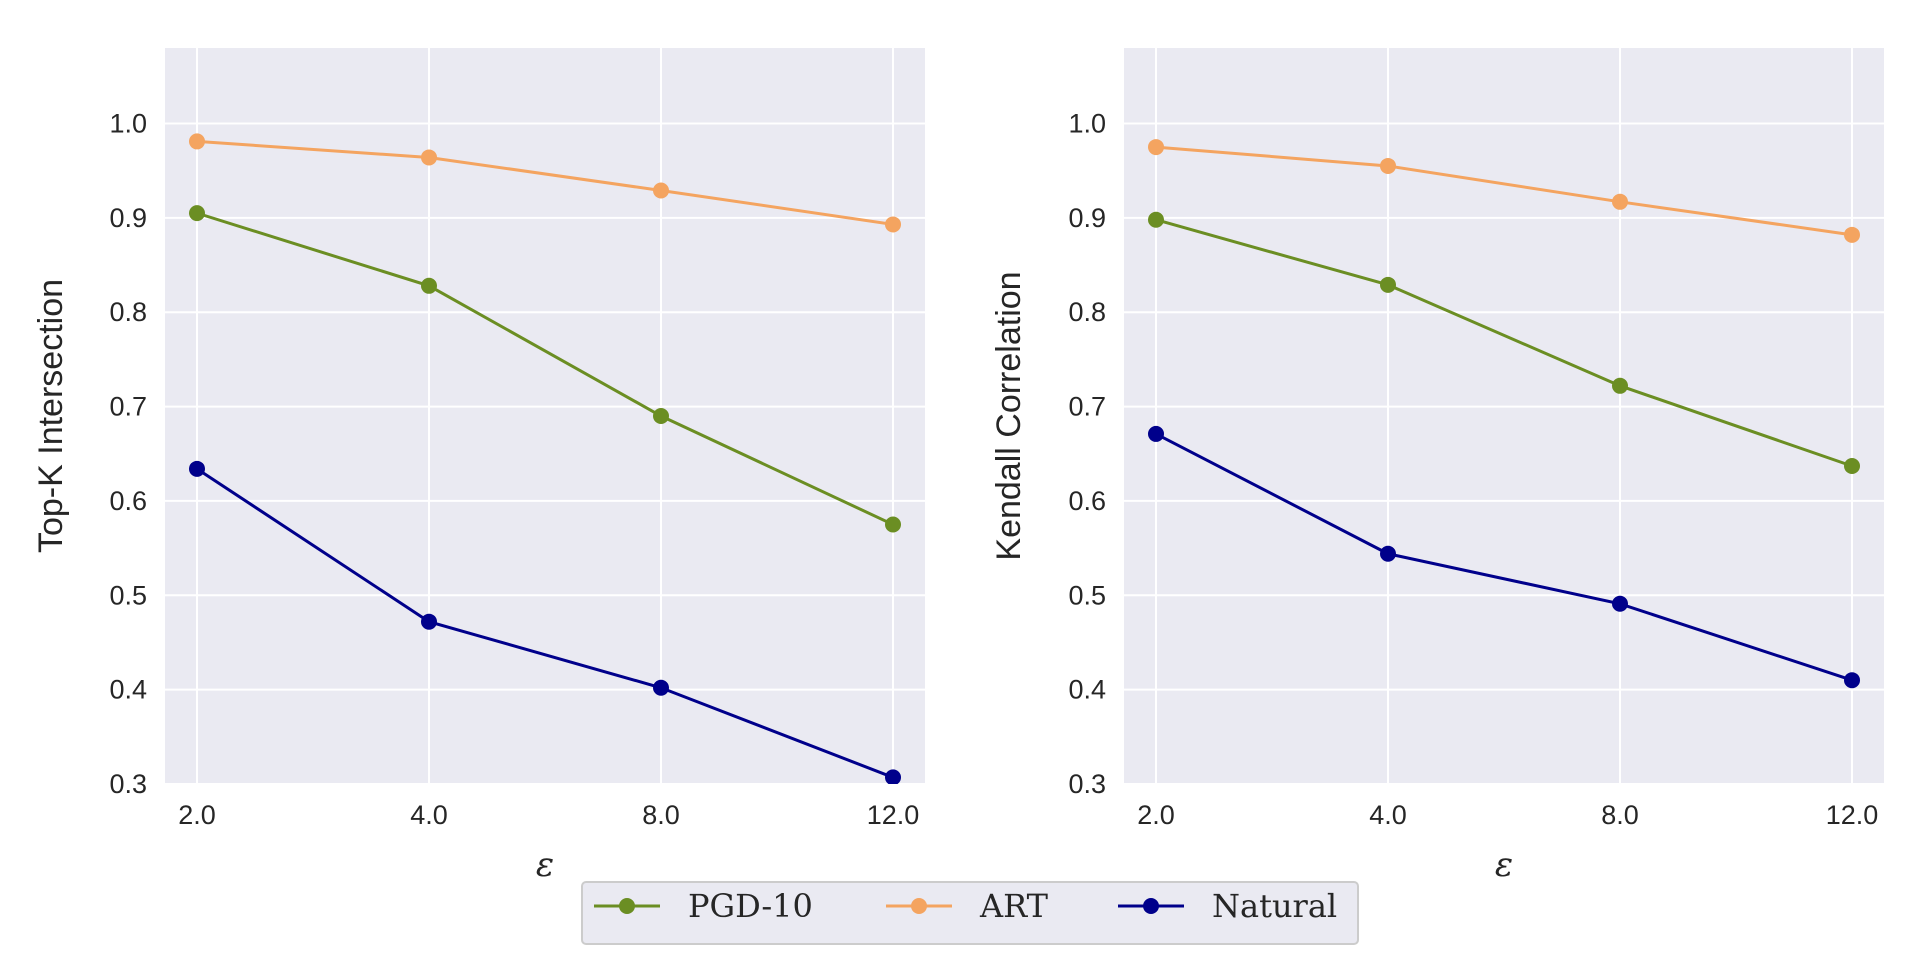 Image resolution: width=1920 pixels, height=960 pixels. Describe the element at coordinates (1009, 415) in the screenshot. I see `y-axis-title: Kendall Correlation` at that location.